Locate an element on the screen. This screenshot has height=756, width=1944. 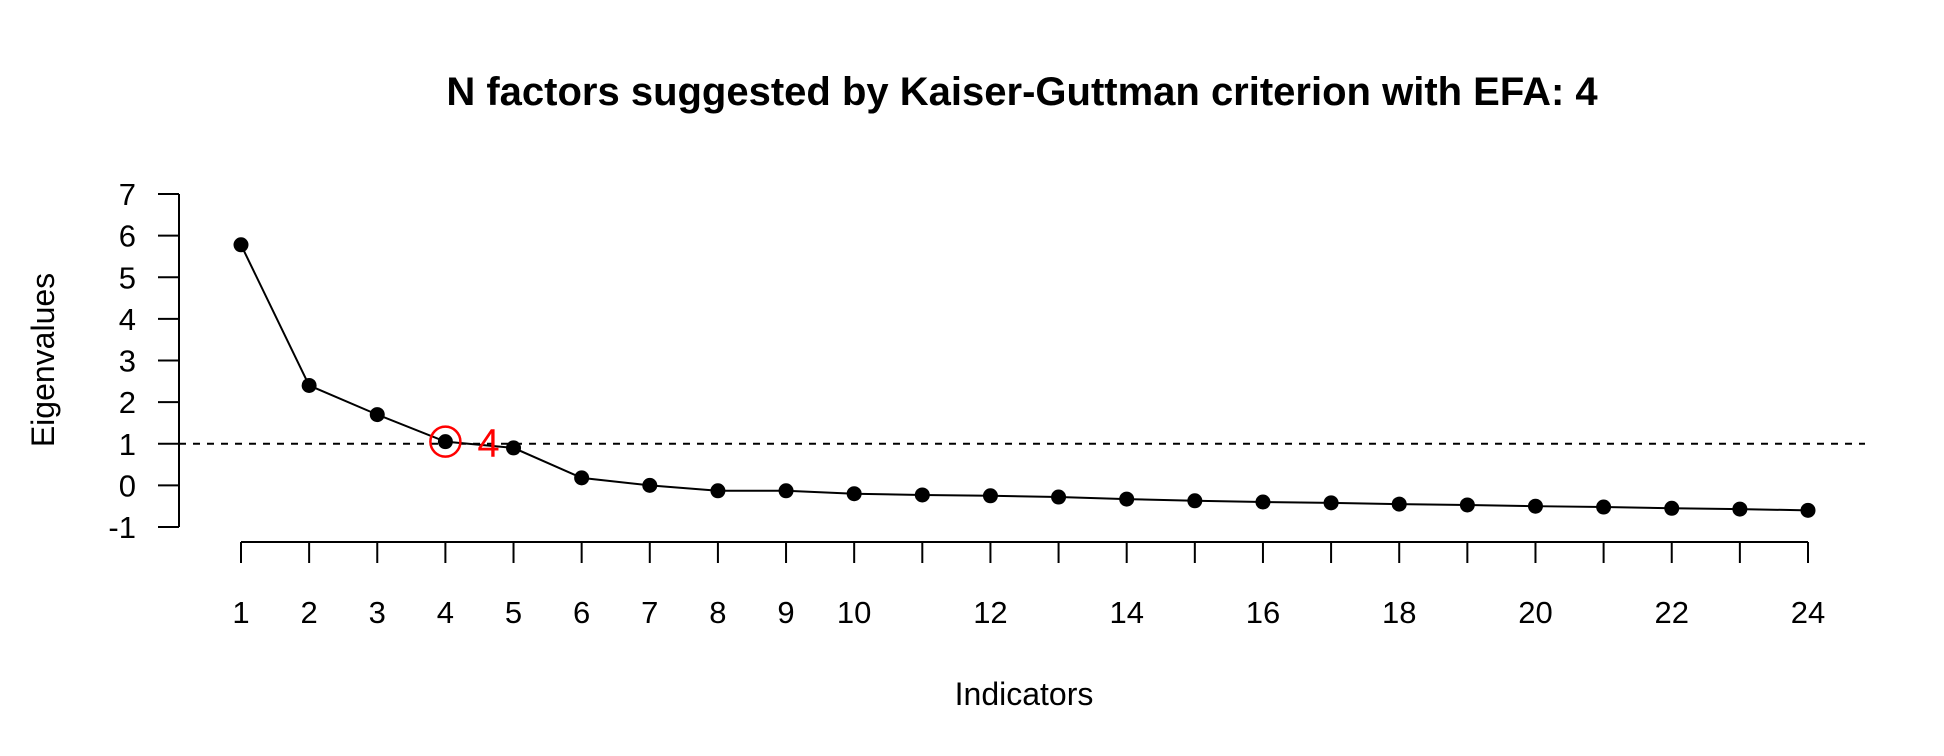
y-tick-label: 3 is located at coordinates (127, 361).